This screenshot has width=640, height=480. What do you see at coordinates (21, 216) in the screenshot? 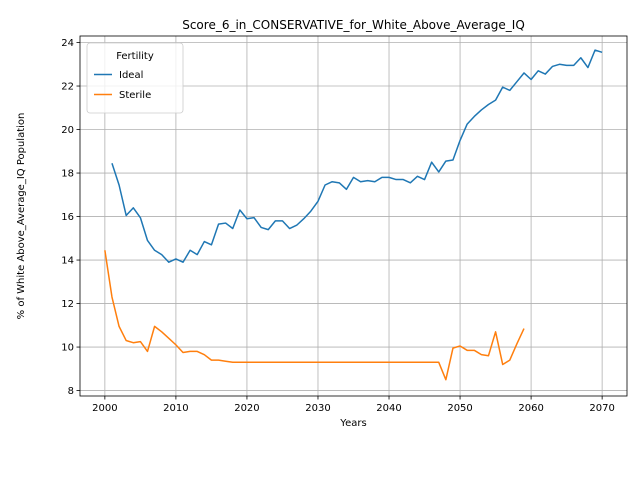
I see `y-axis-label: % of White Above_Average_IQ Population` at bounding box center [21, 216].